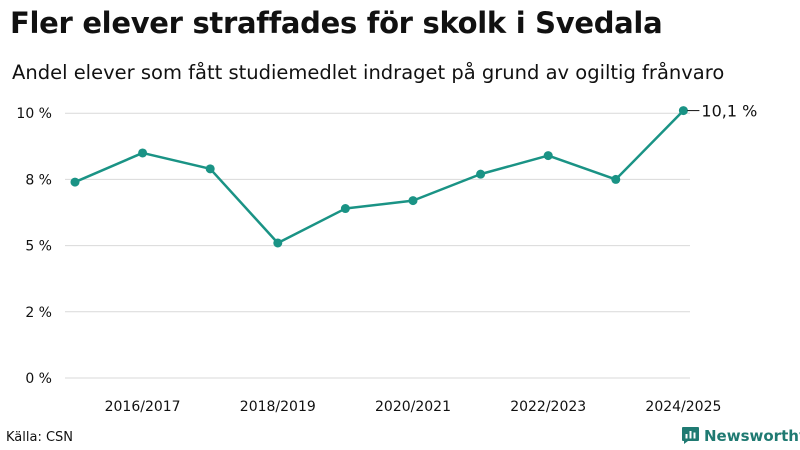  What do you see at coordinates (683, 407) in the screenshot?
I see `x-tick-label: 2024/2025` at bounding box center [683, 407].